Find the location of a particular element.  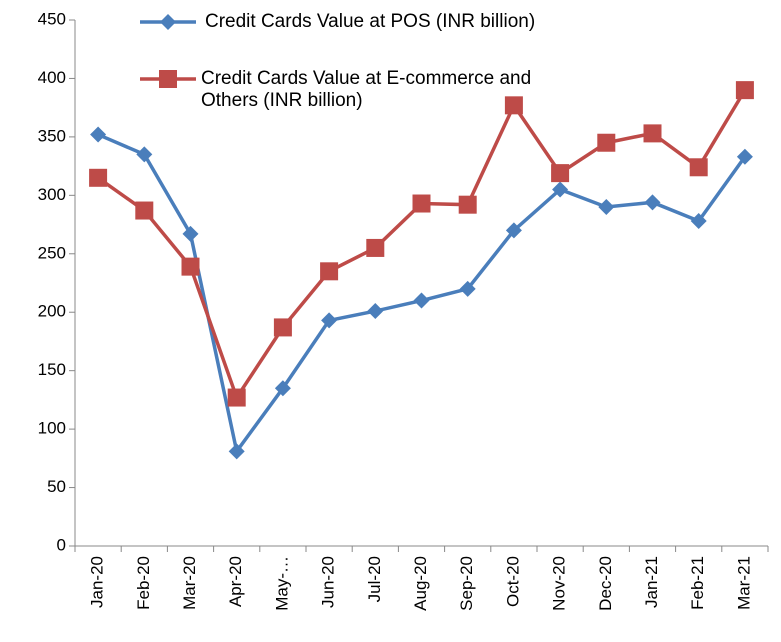

x-tick-label: Feb-21 is located at coordinates (697, 583).